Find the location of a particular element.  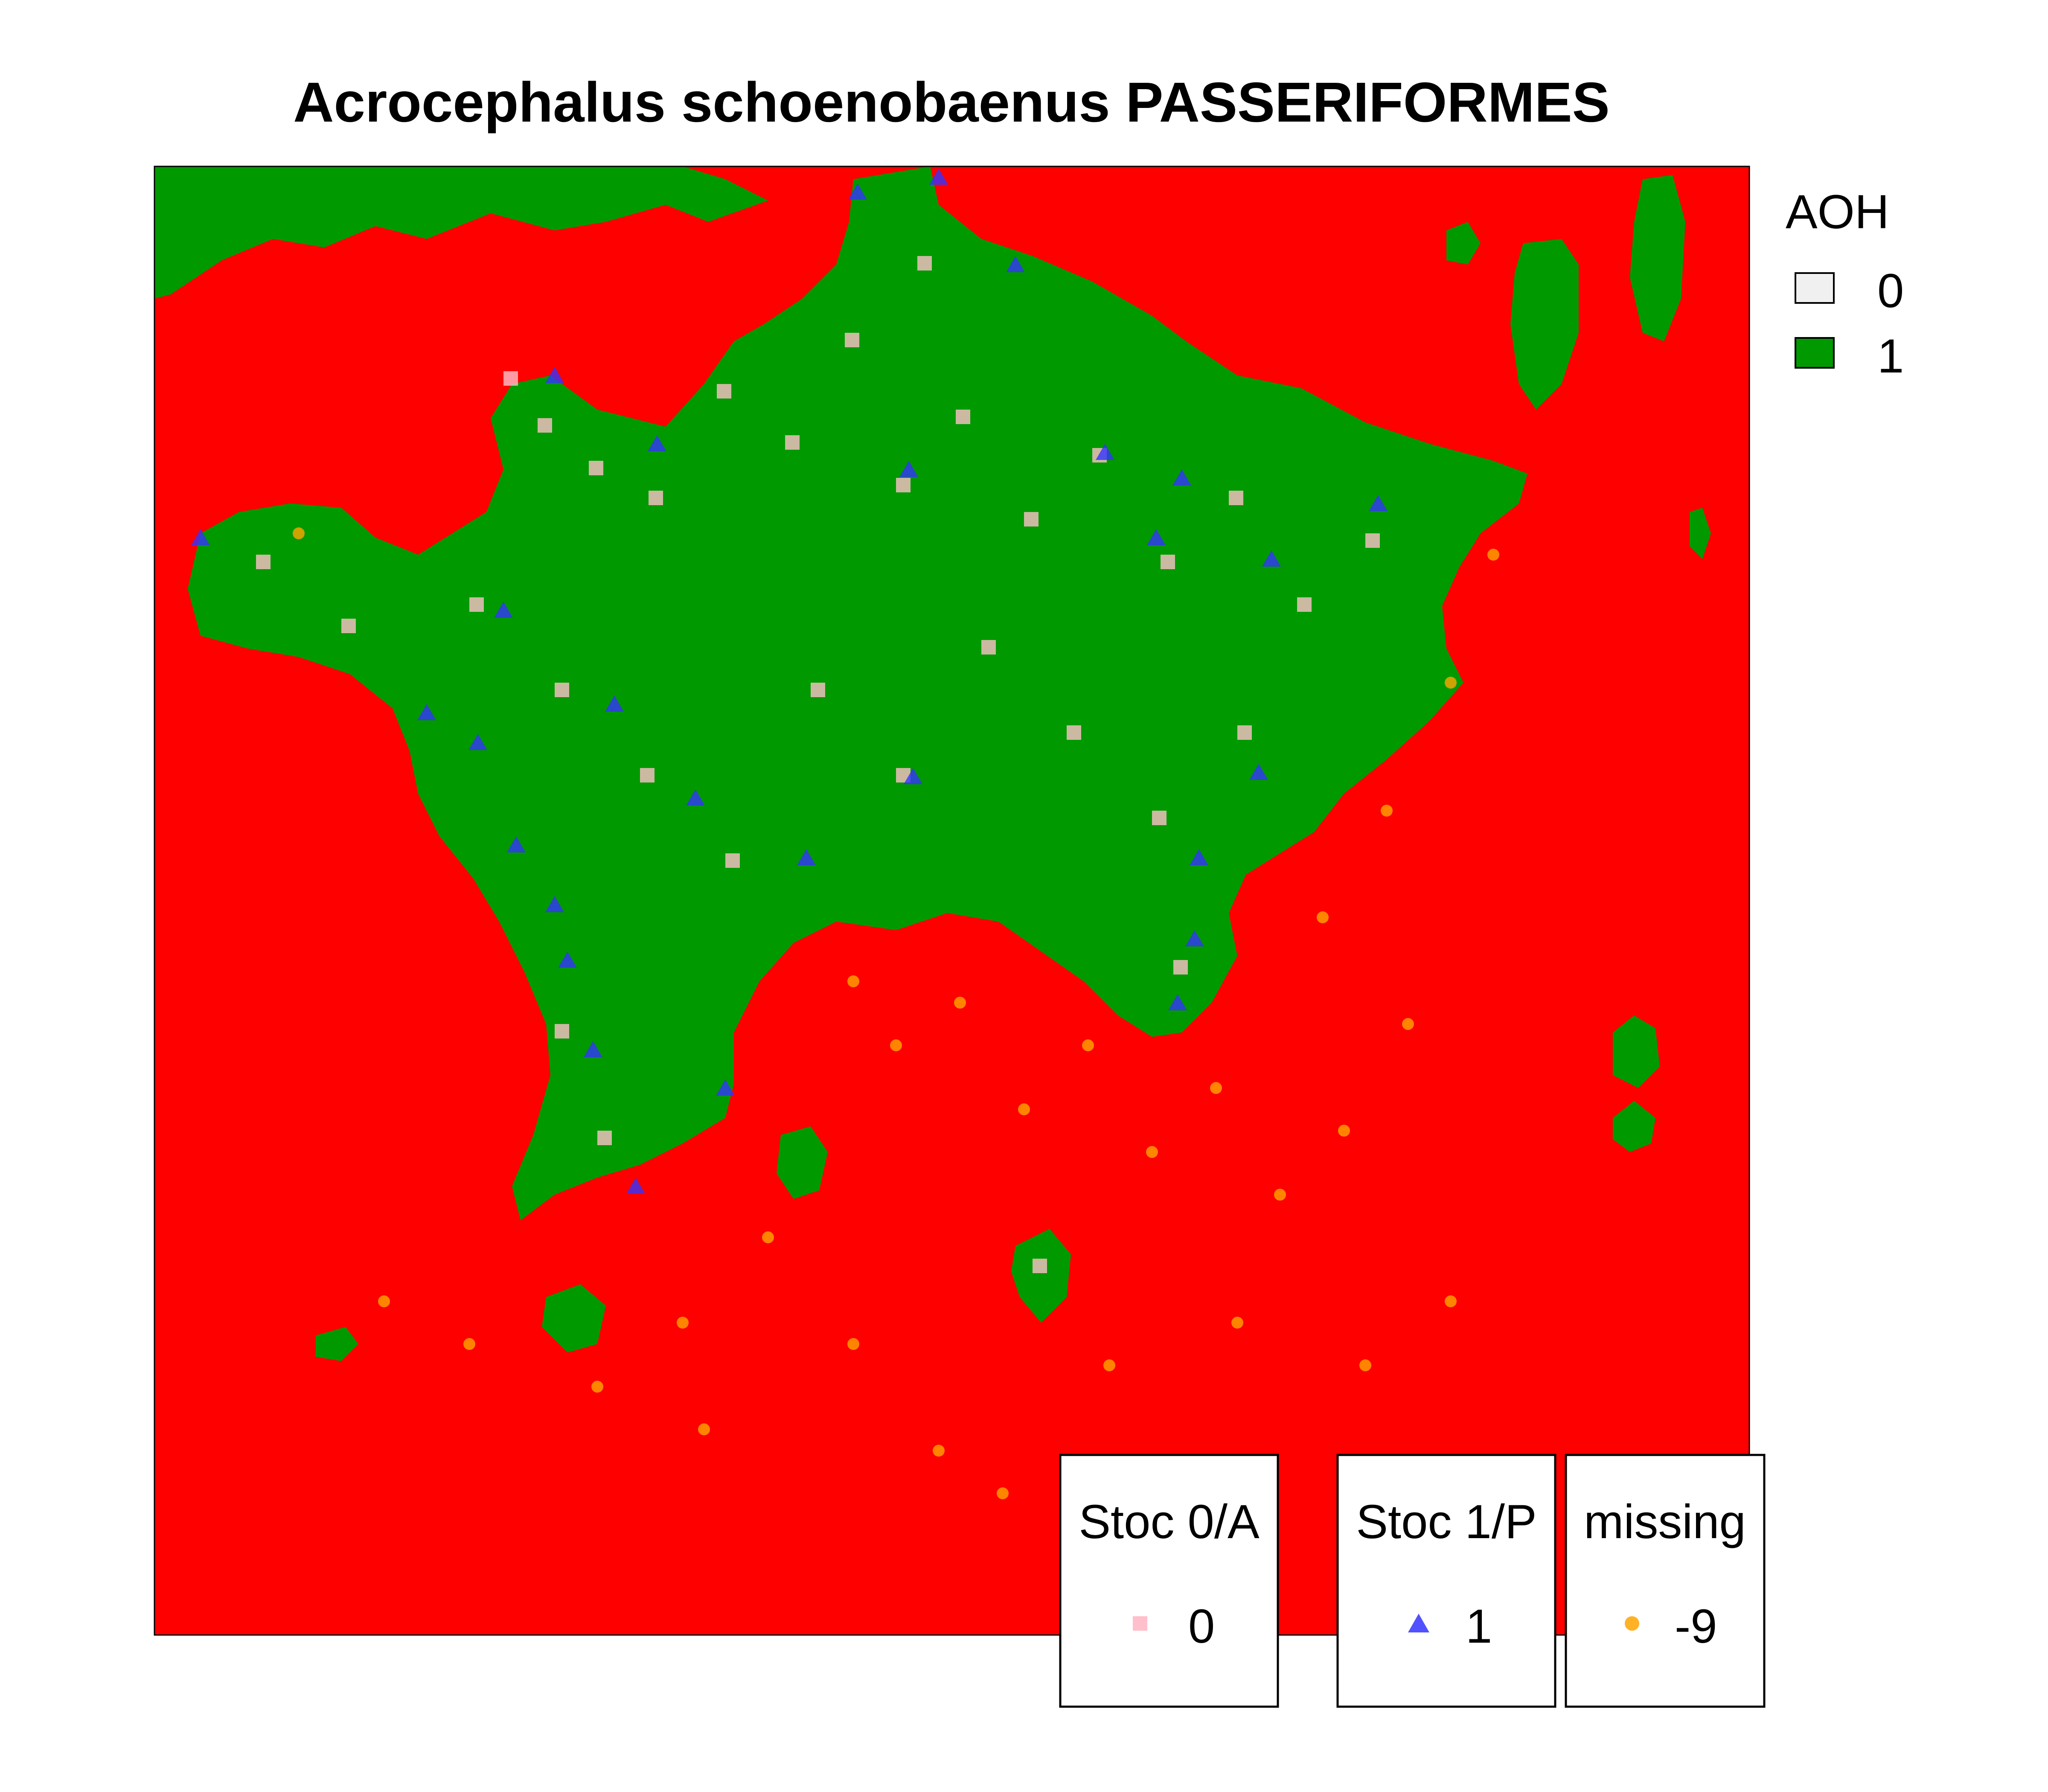

island-c is located at coordinates (337, 1344).